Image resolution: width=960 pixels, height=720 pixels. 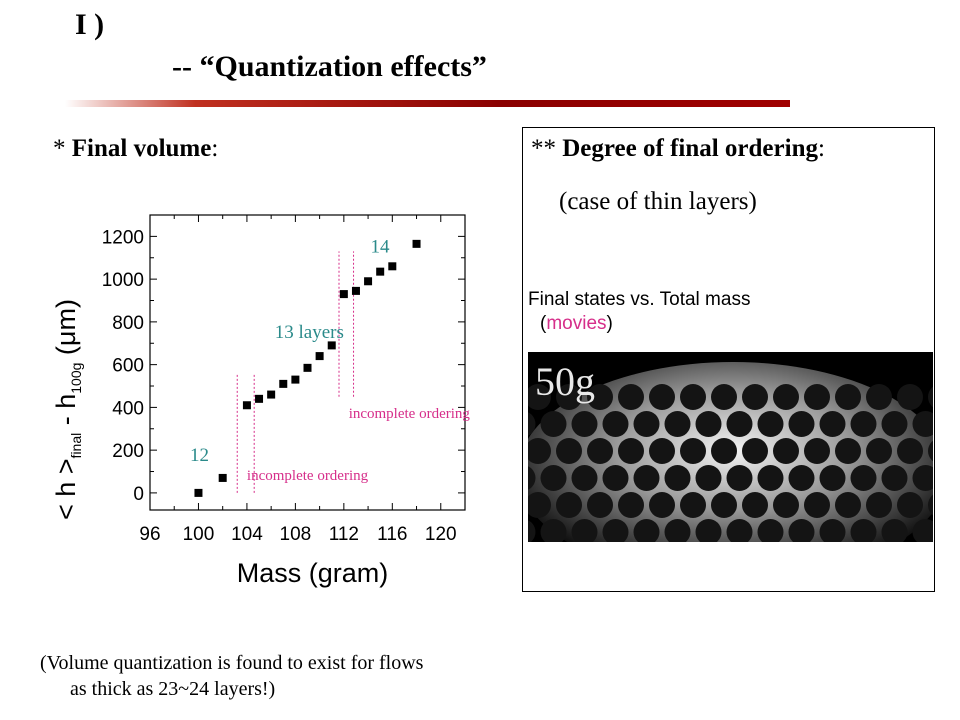 I want to click on slide-section-number: I ), so click(x=90, y=24).